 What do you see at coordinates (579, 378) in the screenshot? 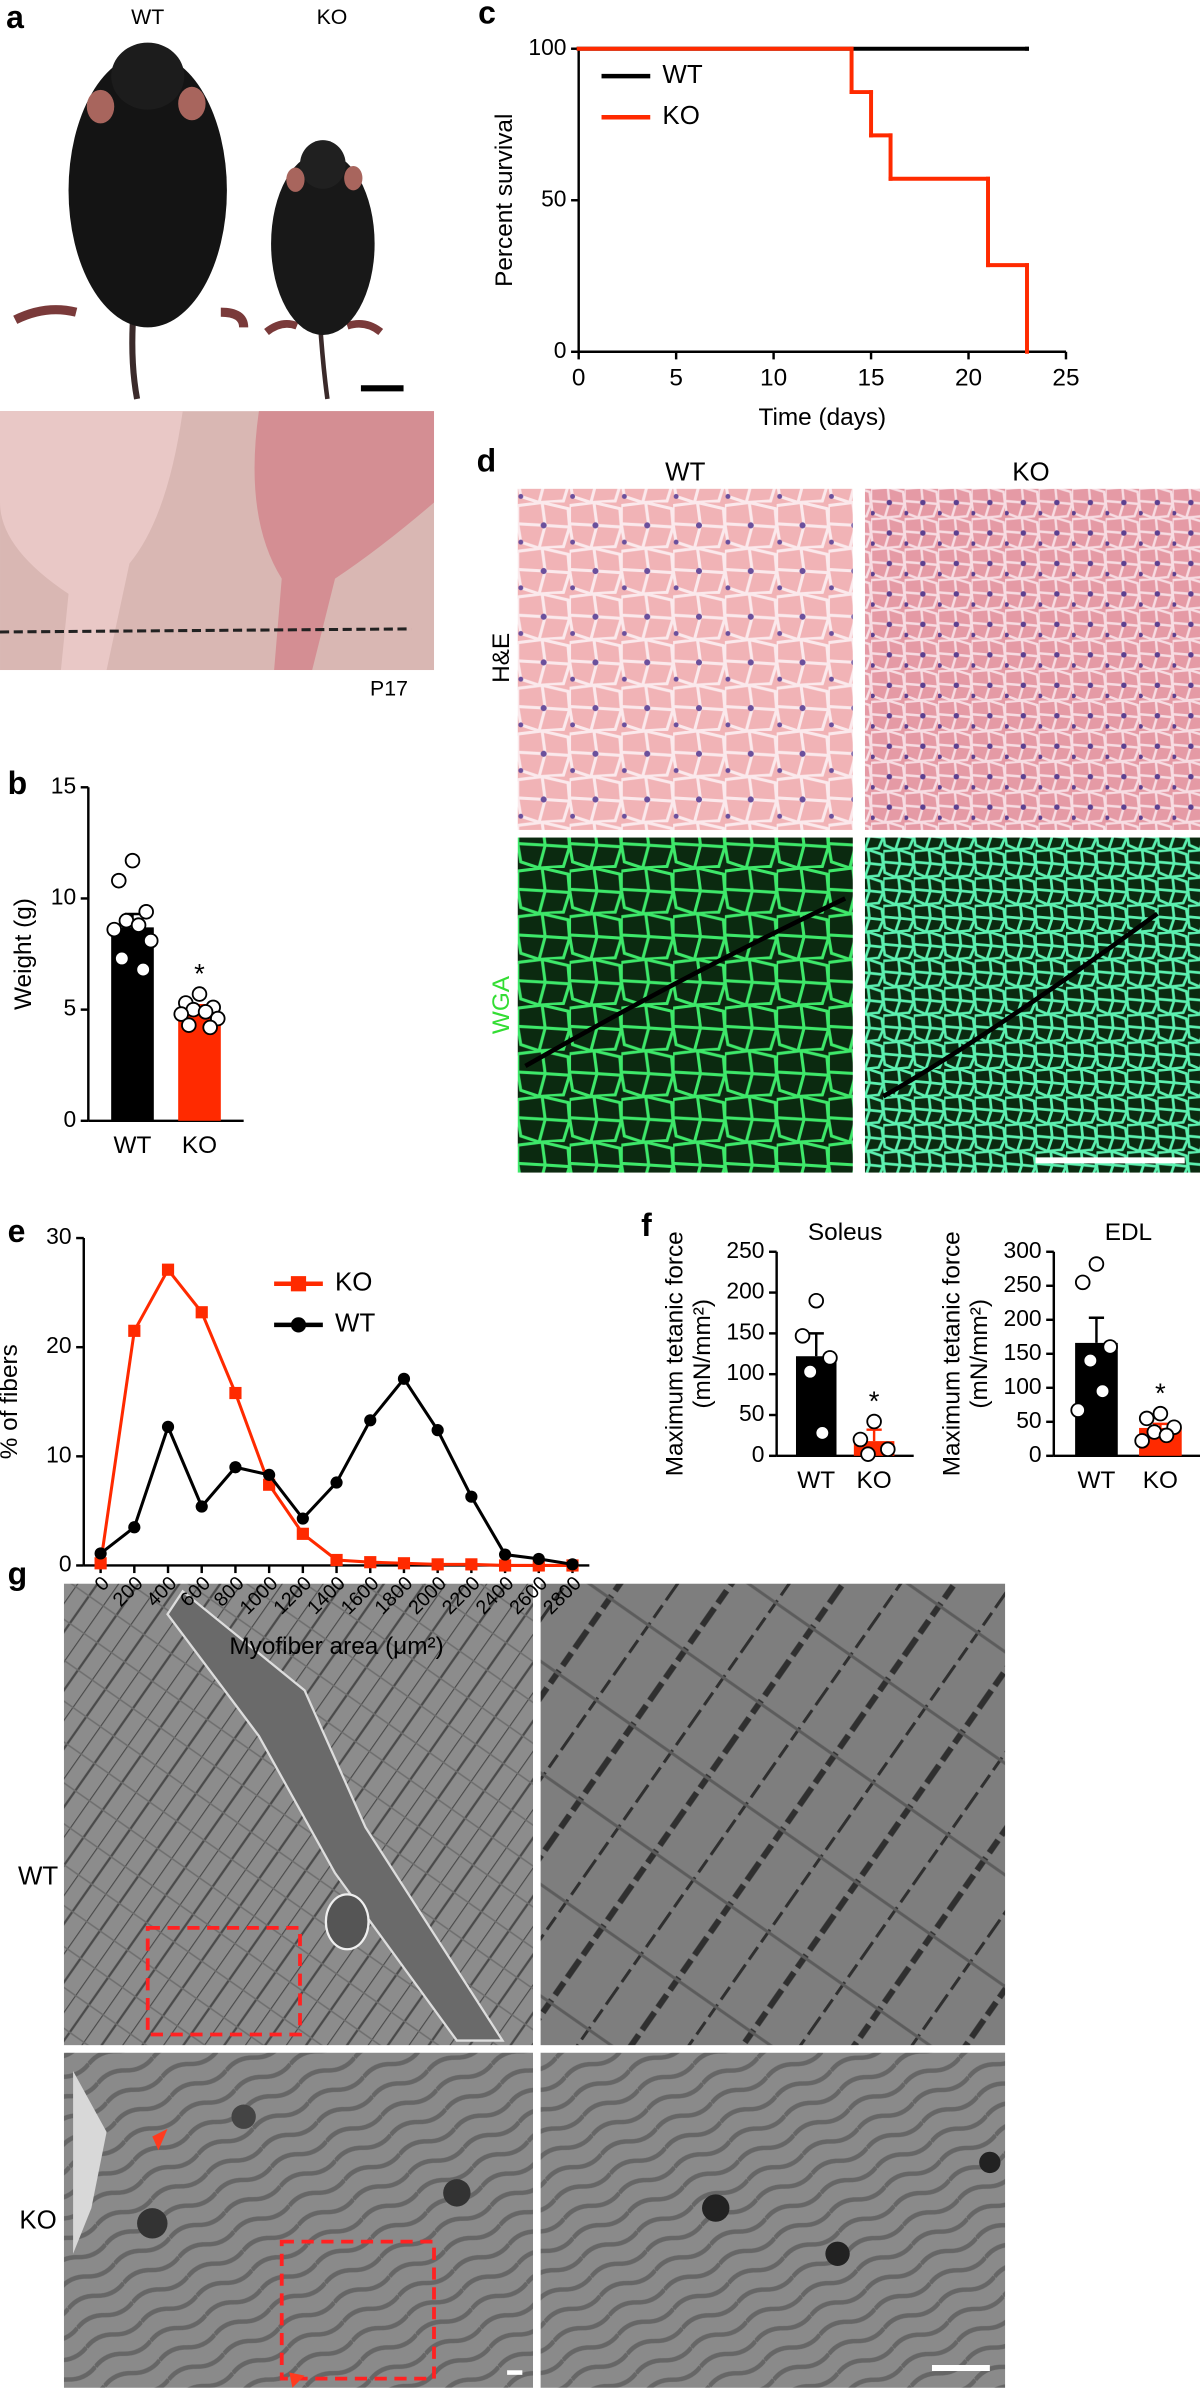
I see `x-tick-label: 0` at bounding box center [579, 378].